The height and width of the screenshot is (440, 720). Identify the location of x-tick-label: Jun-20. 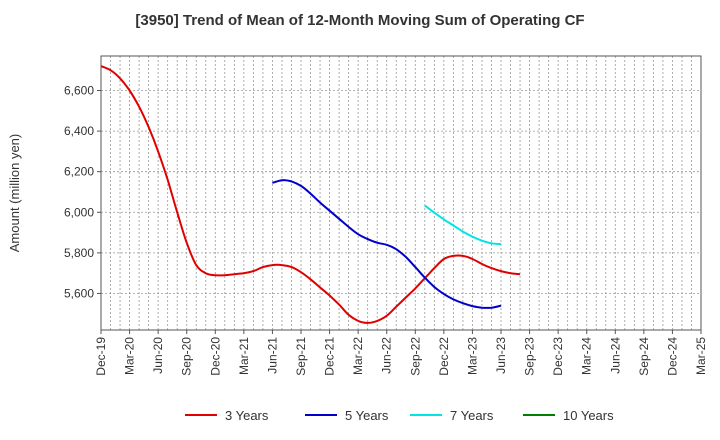
(158, 355).